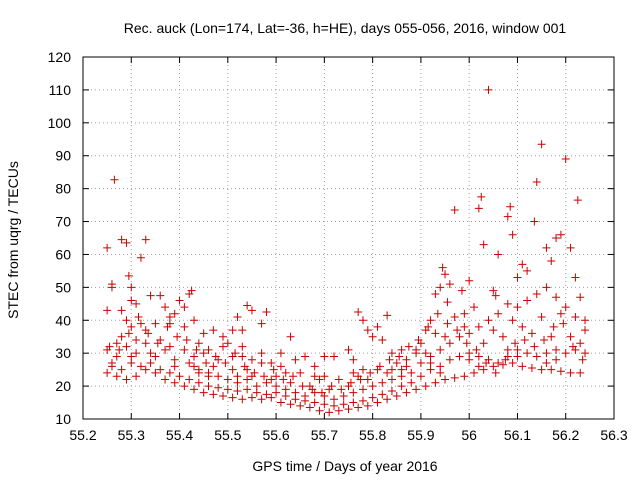 The width and height of the screenshot is (640, 480). I want to click on x-tick-label: 56, so click(469, 435).